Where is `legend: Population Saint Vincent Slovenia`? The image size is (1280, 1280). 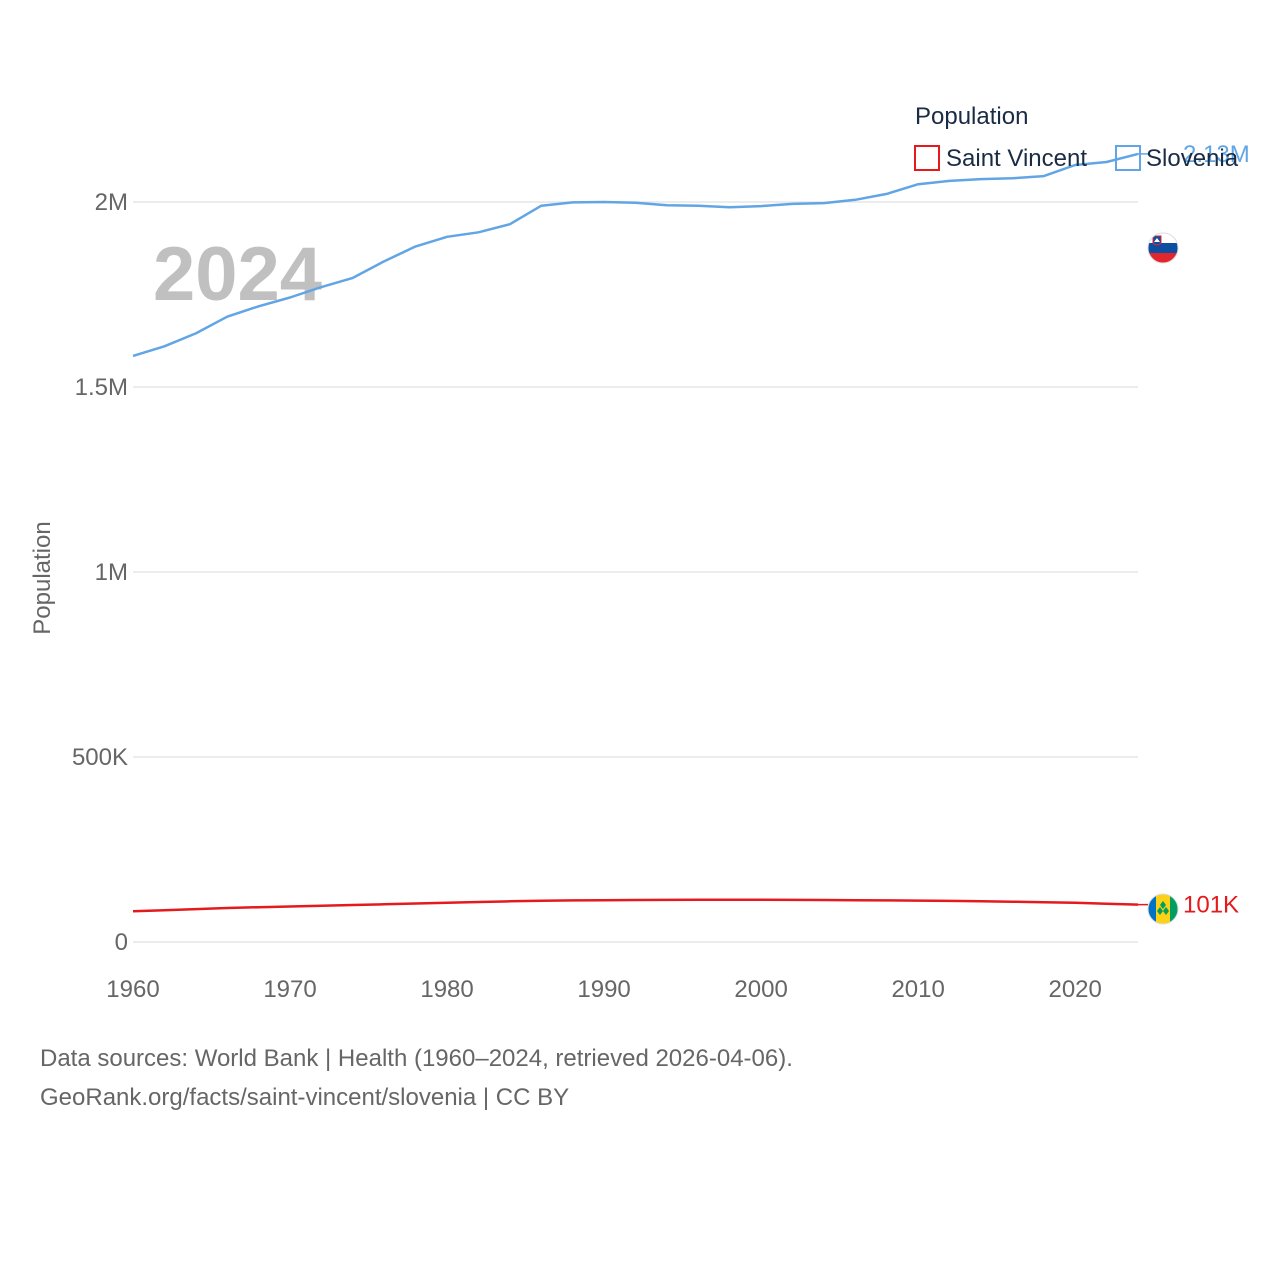 legend: Population Saint Vincent Slovenia is located at coordinates (1076, 137).